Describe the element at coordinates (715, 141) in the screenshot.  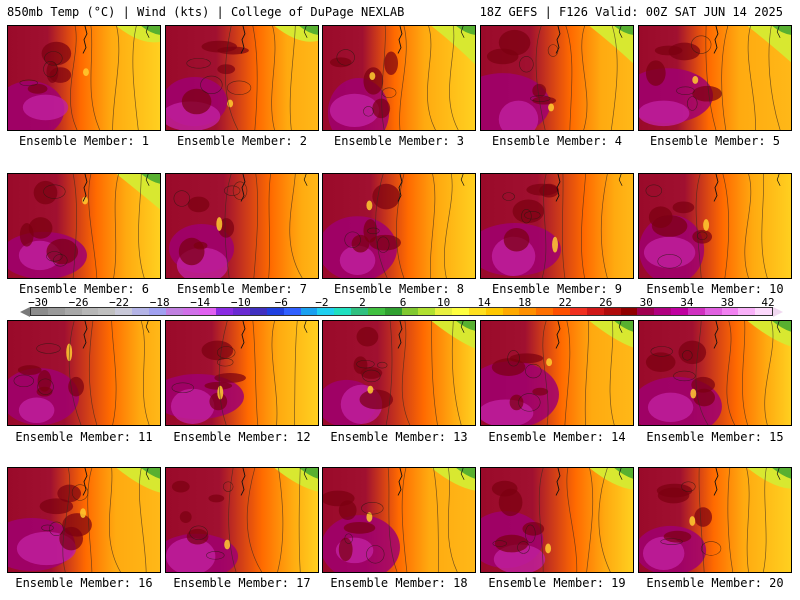
I see `panel-label-member-5: Ensemble Member: 5` at that location.